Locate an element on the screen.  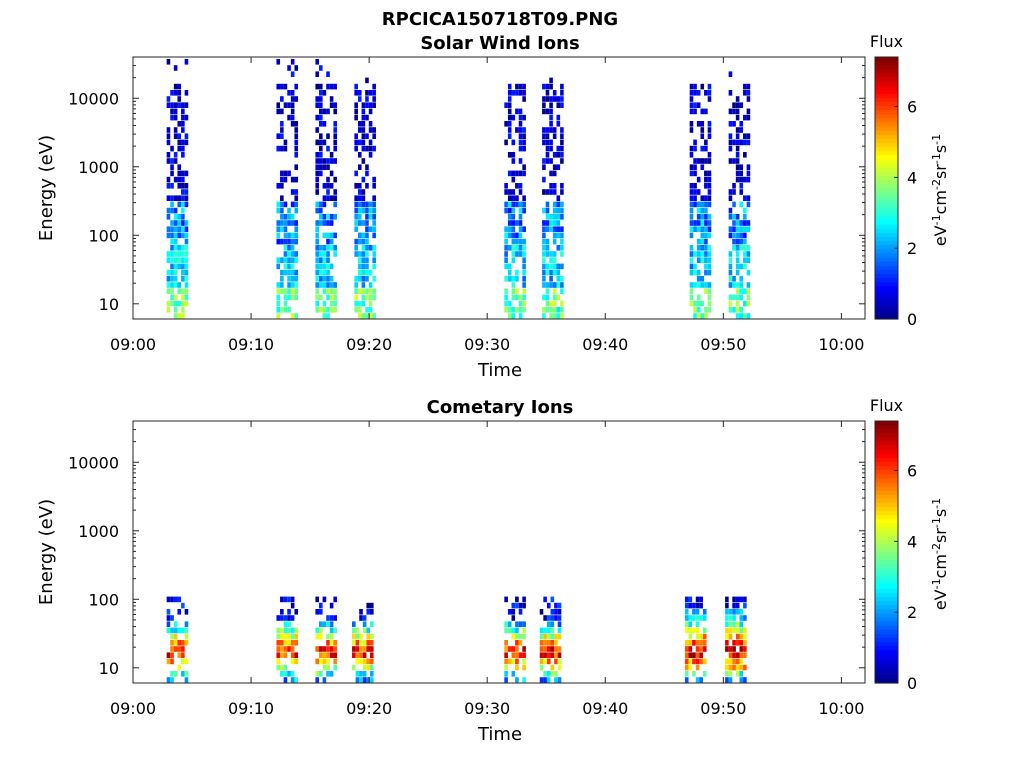
solar-wind-title: Solar Wind Ions is located at coordinates (499, 43).